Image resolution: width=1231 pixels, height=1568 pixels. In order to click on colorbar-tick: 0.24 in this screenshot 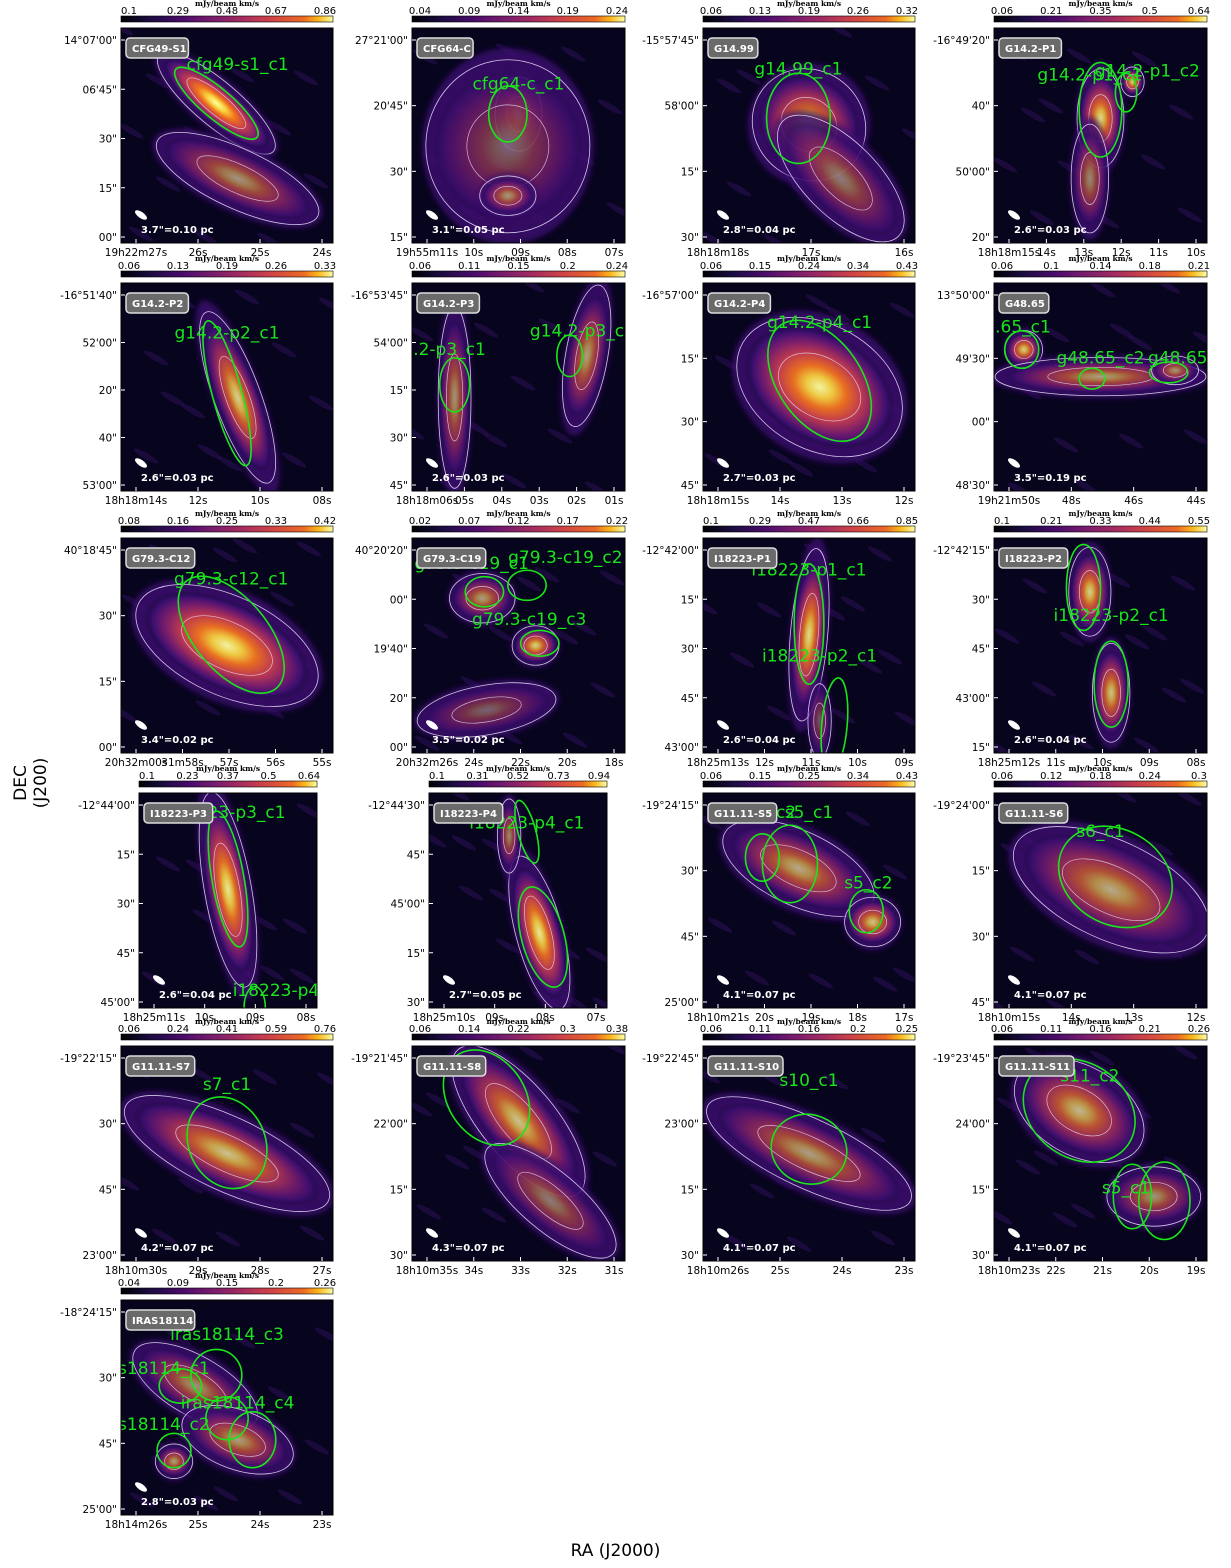, I will do `click(617, 11)`.